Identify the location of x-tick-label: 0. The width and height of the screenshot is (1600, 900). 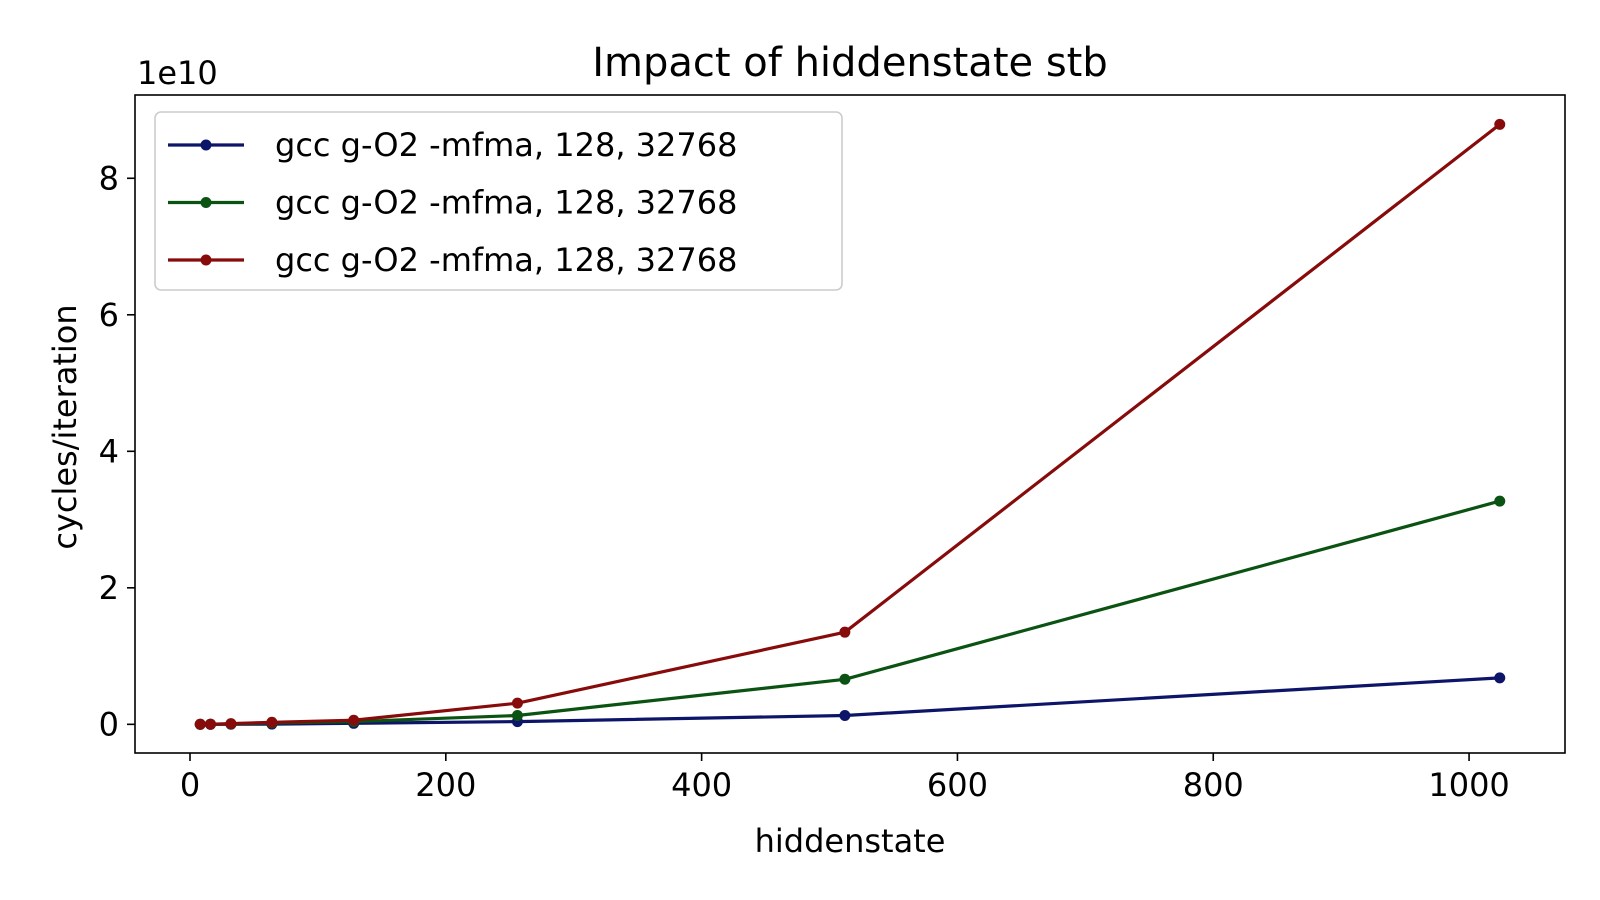
(190, 785).